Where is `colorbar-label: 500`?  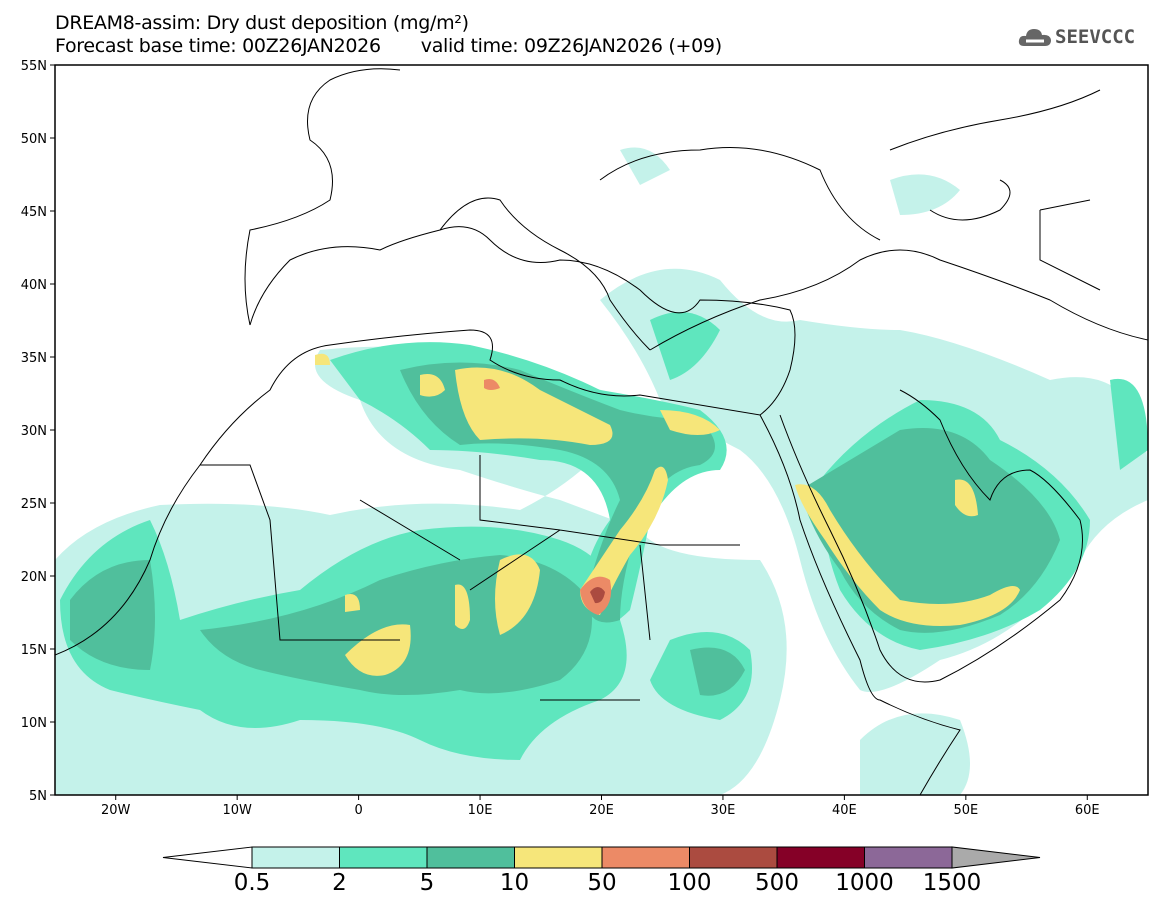 colorbar-label: 500 is located at coordinates (777, 883).